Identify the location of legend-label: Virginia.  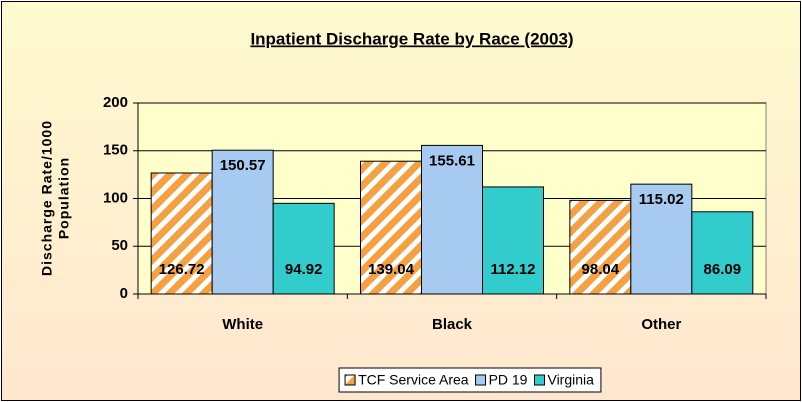
(570, 380).